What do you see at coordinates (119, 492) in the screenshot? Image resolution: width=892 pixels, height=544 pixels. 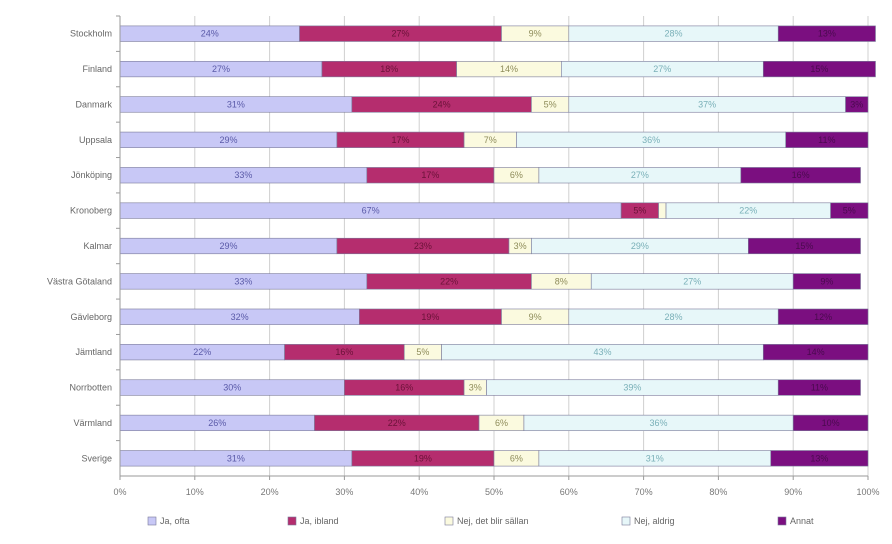 I see `x-tick-label: 0%` at bounding box center [119, 492].